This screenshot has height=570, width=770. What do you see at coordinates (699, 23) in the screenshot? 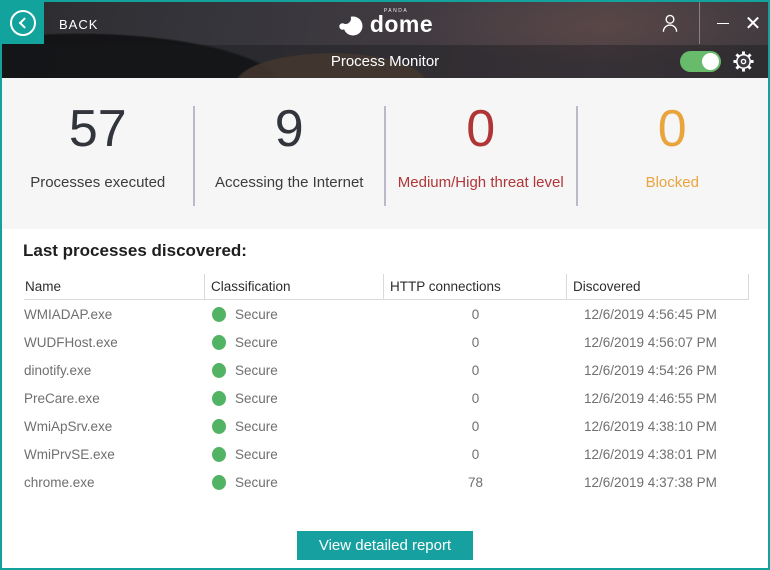
I see `titlebar-divider` at bounding box center [699, 23].